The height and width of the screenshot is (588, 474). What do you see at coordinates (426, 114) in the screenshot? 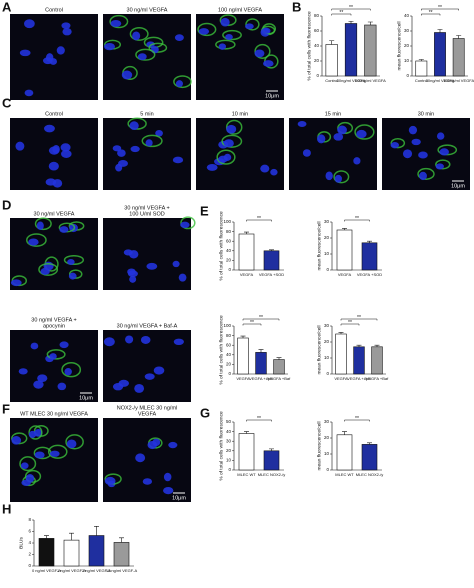
I see `image-label: 30 min` at bounding box center [426, 114].